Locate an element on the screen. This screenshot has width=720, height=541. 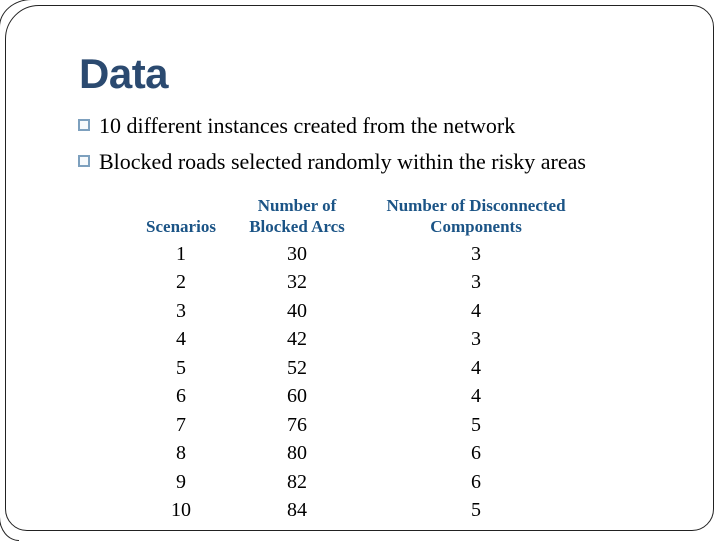
cell-scenario: 4 is located at coordinates (181, 339).